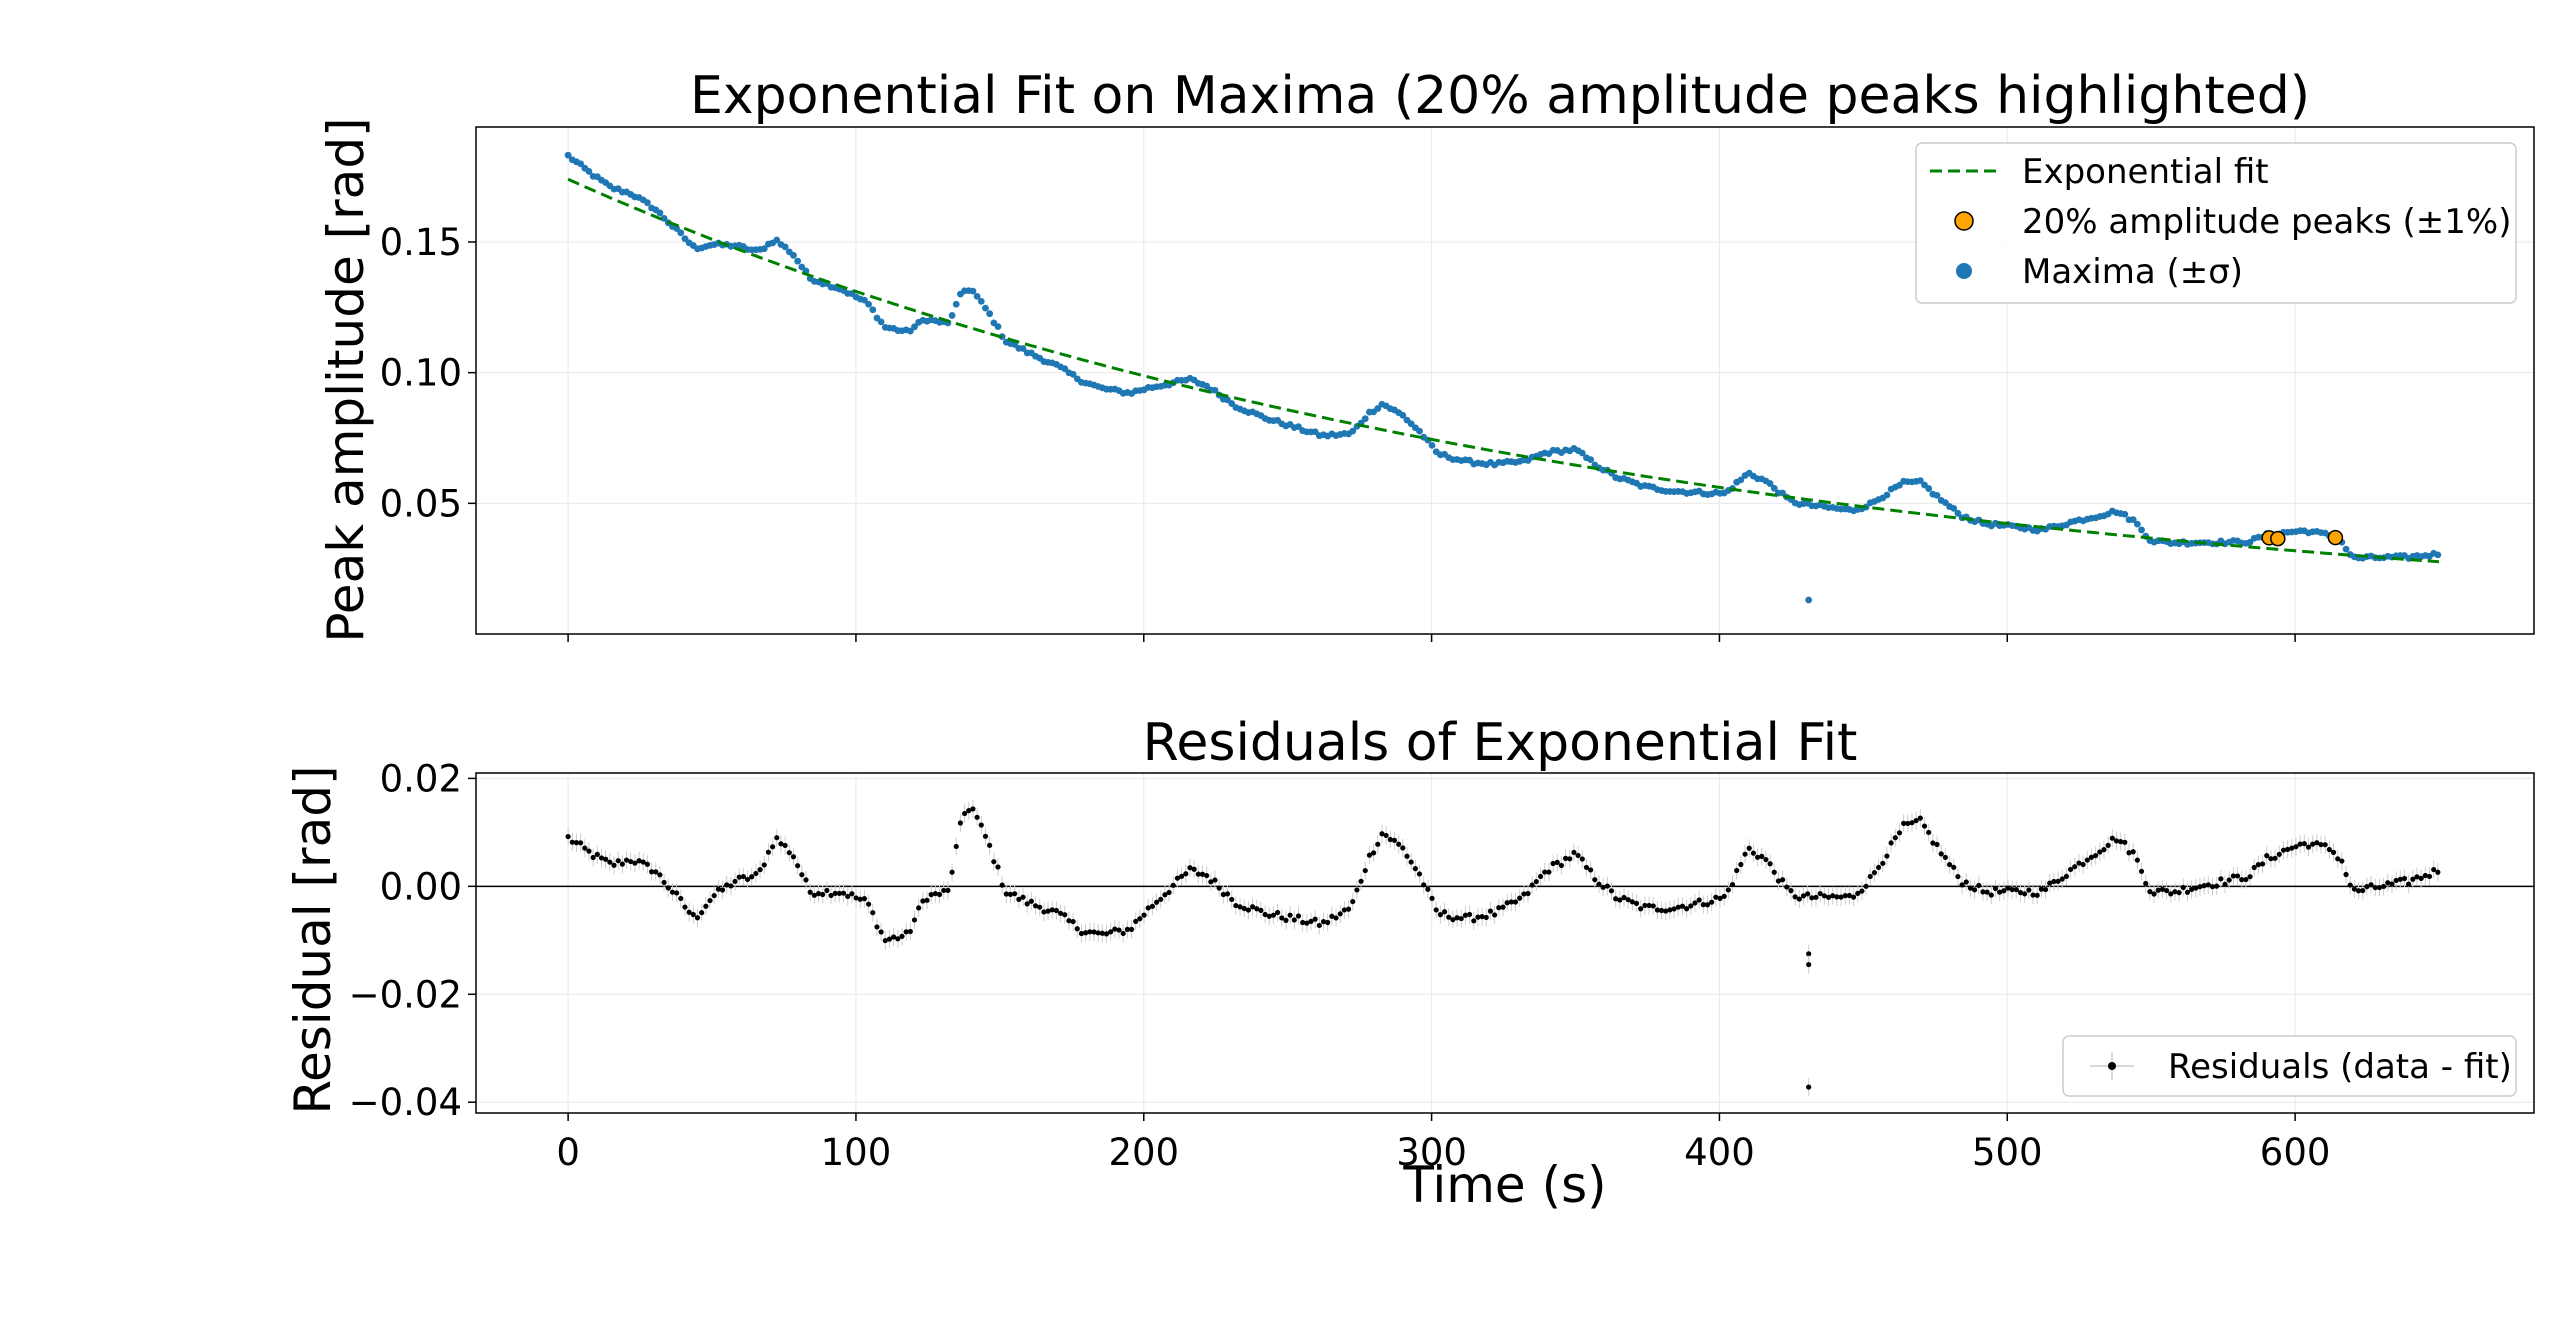 The height and width of the screenshot is (1327, 2560). What do you see at coordinates (856, 1152) in the screenshot?
I see `bottom-xtick-label: 100` at bounding box center [856, 1152].